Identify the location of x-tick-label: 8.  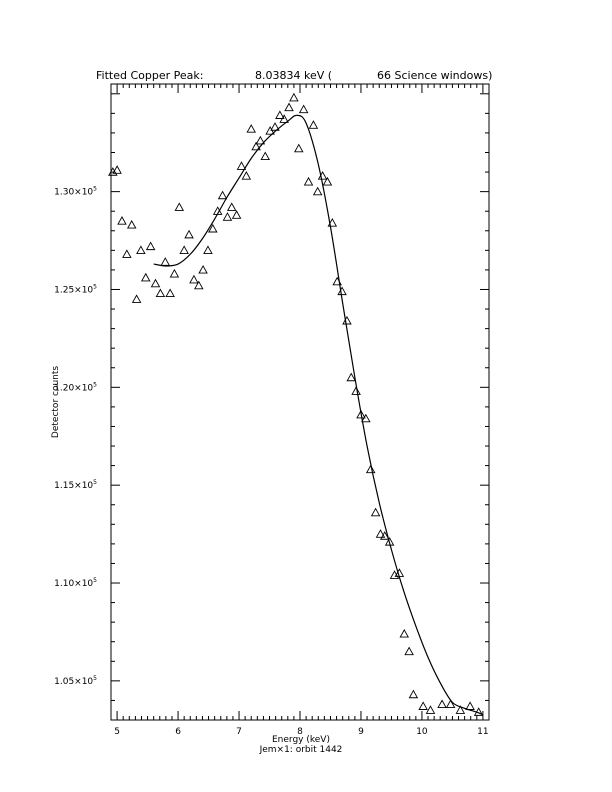
(300, 732).